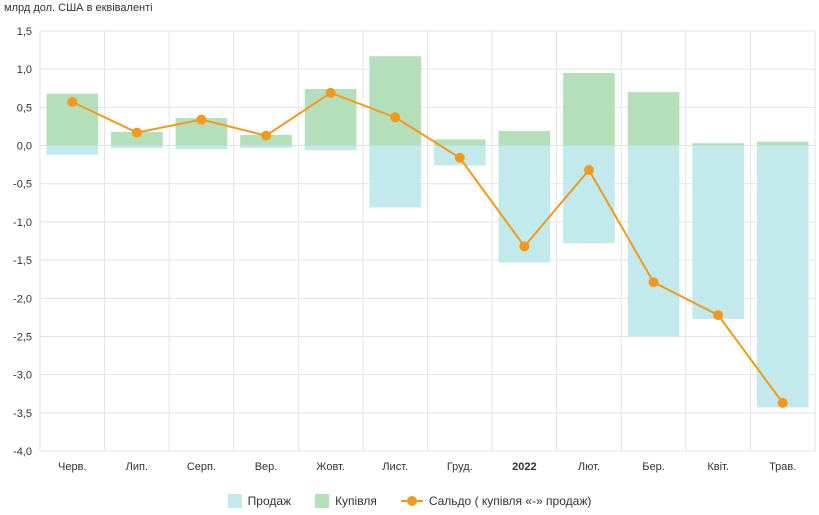  Describe the element at coordinates (72, 467) in the screenshot. I see `x-tick-label: Черв.` at that location.